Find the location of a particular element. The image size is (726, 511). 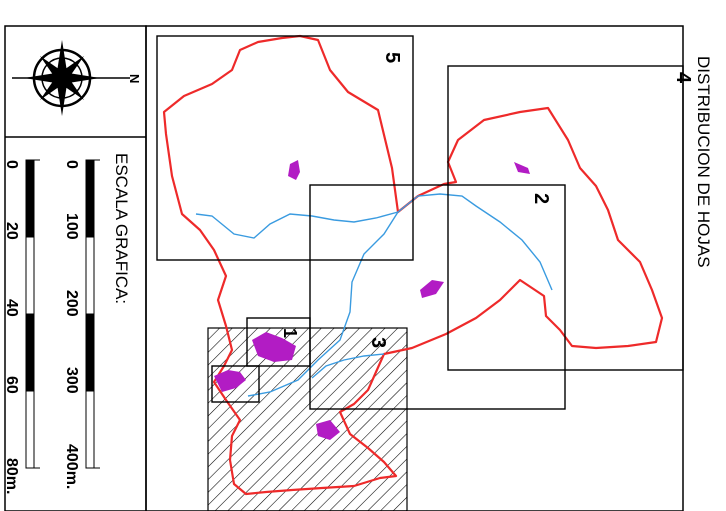

hatched-area is located at coordinates (307, 419).